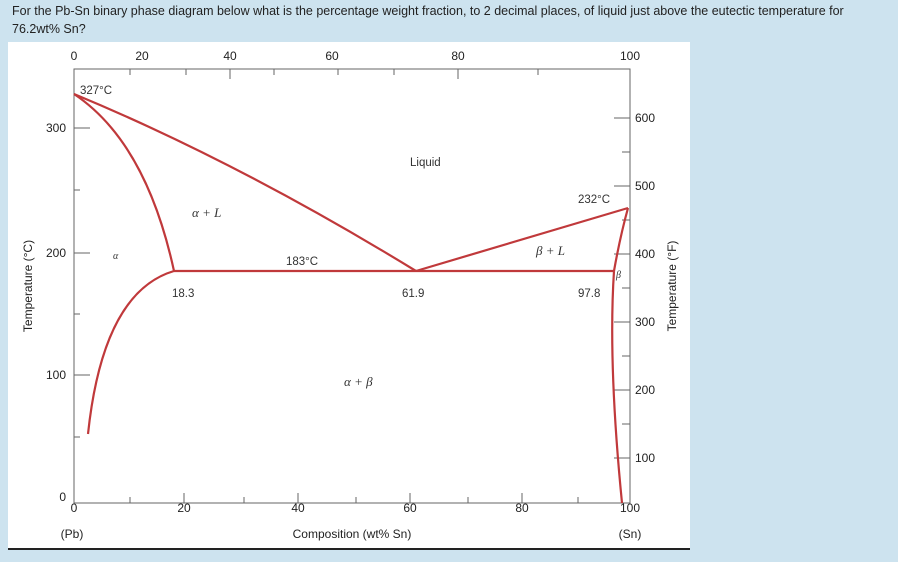  Describe the element at coordinates (82, 282) in the screenshot. I see `left-axis-ticks` at that location.